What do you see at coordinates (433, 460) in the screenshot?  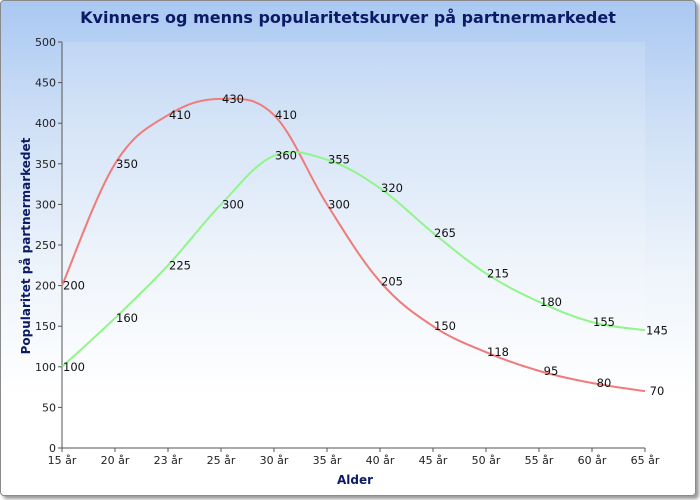 I see `x-tick-label: 45 år` at bounding box center [433, 460].